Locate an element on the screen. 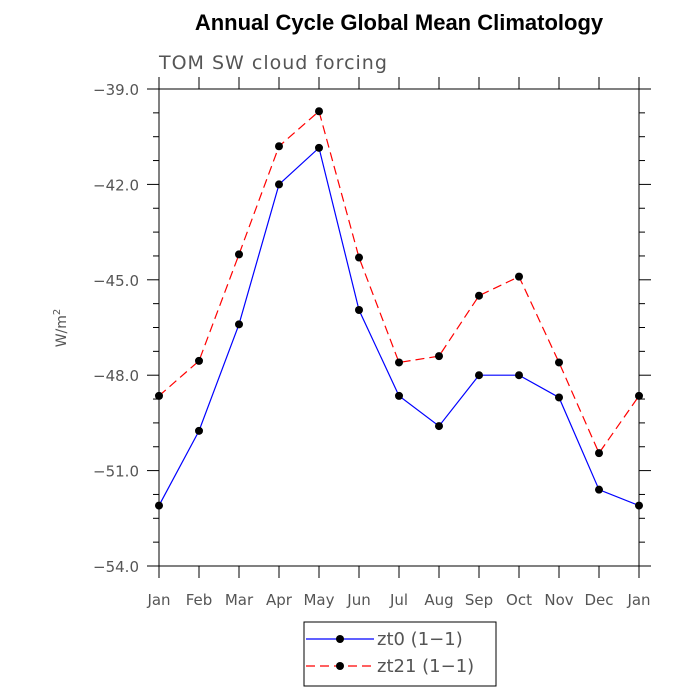  y-tick-label: −39.0 is located at coordinates (116, 90).